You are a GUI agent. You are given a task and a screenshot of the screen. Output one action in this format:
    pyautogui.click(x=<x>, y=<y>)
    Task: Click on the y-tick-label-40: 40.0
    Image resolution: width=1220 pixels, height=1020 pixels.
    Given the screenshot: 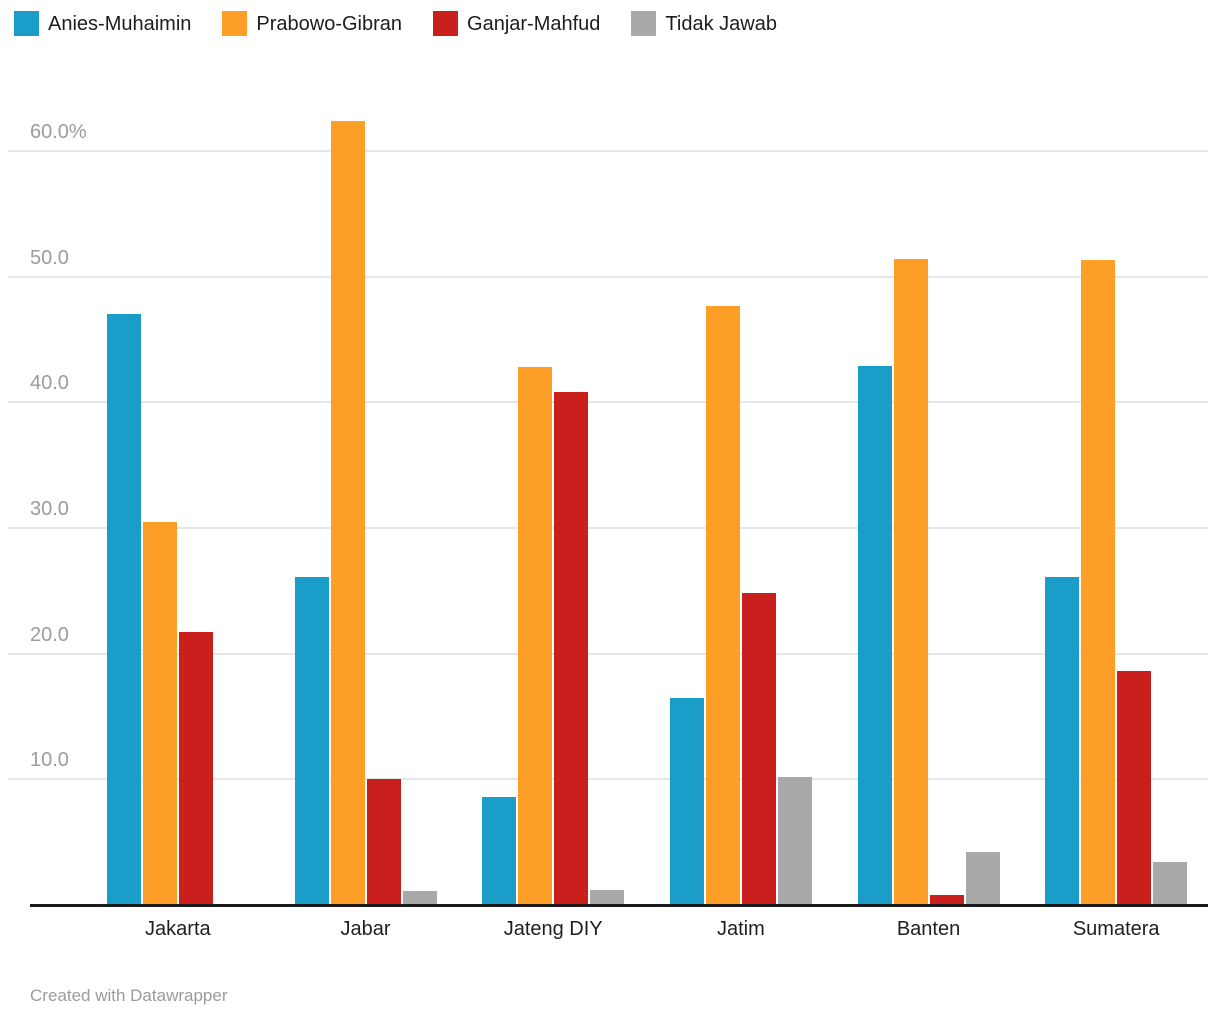 What is the action you would take?
    pyautogui.click(x=49, y=383)
    